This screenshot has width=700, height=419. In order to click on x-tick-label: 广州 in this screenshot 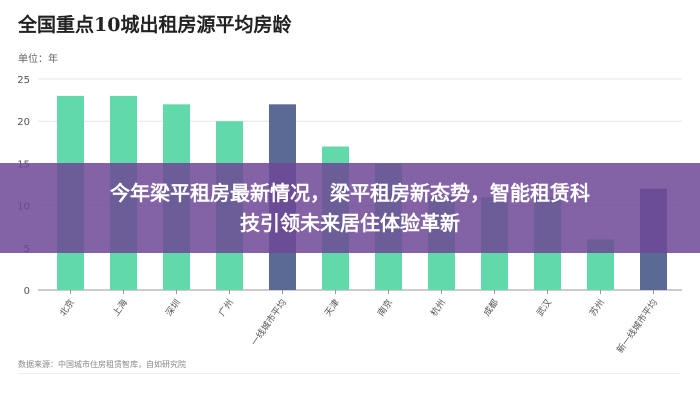, I will do `click(226, 308)`.